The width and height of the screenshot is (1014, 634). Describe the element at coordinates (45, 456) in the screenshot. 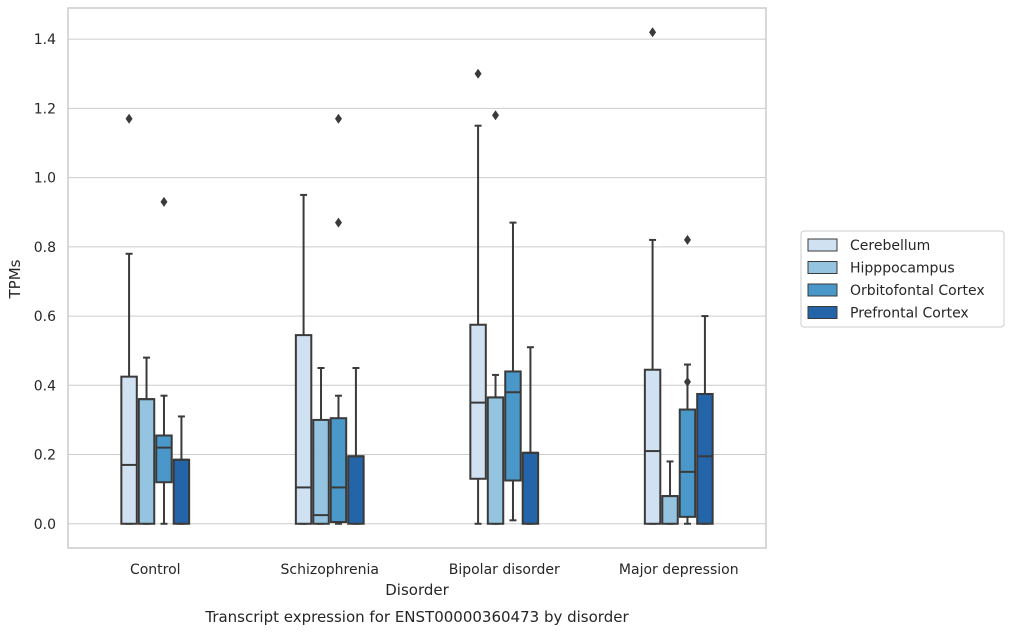

I see `y-tick-label: 0.2` at that location.